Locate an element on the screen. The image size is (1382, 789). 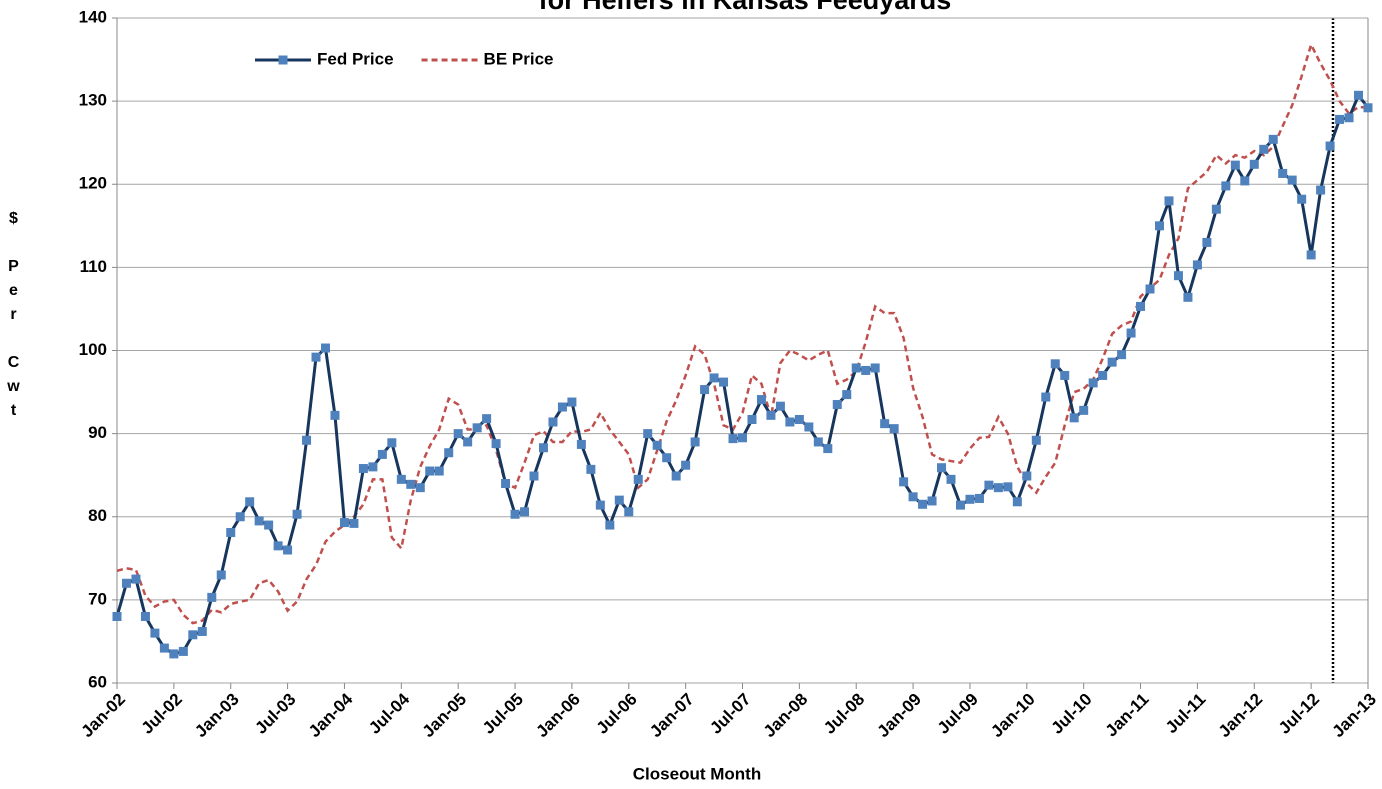
x-tick-label: Jan-07 is located at coordinates (672, 716).